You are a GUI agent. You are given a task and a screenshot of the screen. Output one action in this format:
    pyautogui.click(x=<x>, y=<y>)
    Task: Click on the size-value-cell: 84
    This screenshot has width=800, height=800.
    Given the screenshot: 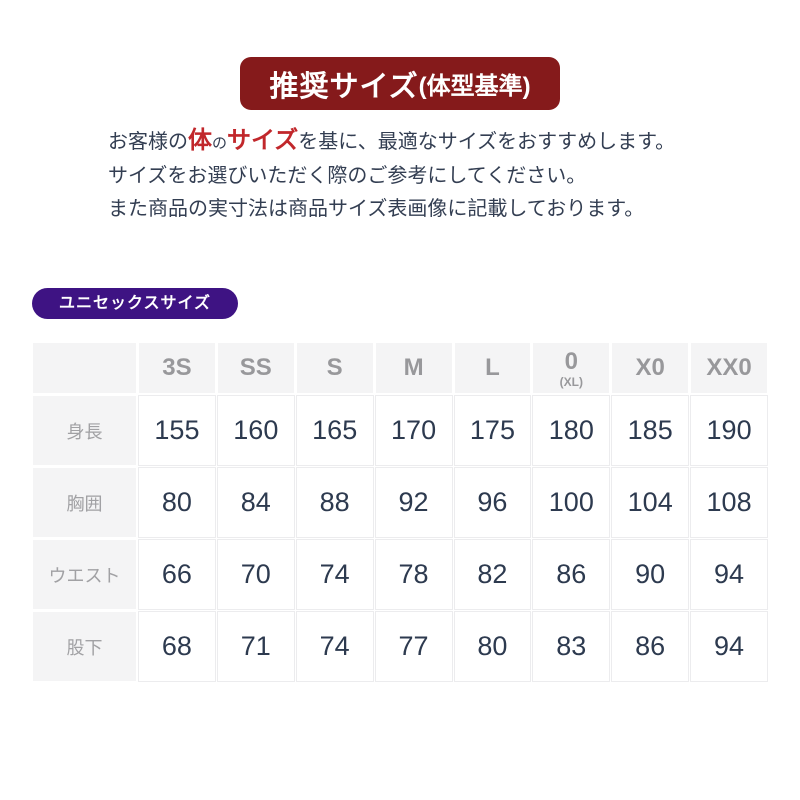 What is the action you would take?
    pyautogui.click(x=255, y=502)
    